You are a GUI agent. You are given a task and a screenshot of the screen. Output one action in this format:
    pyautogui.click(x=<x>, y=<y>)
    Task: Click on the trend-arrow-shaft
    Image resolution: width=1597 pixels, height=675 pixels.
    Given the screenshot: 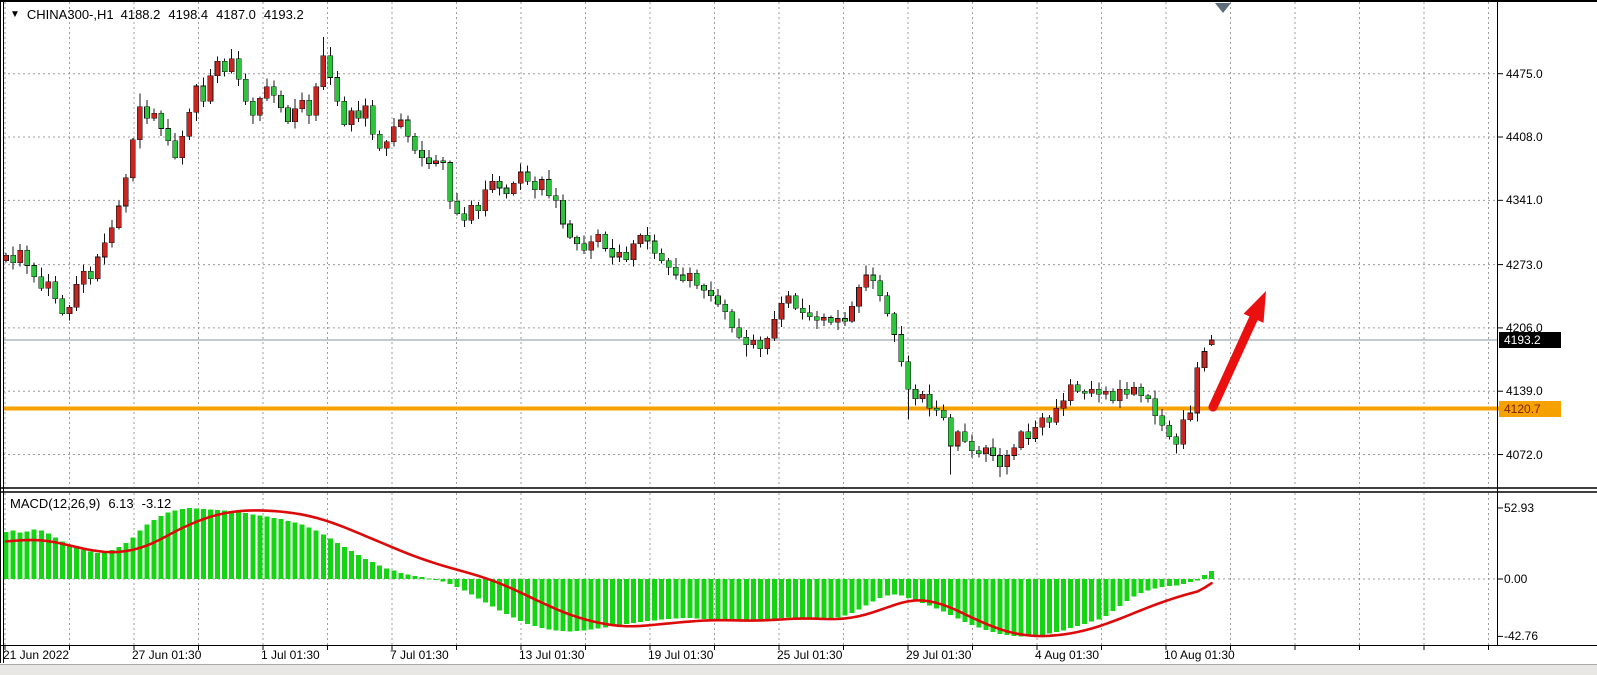 What is the action you would take?
    pyautogui.click(x=1233, y=362)
    